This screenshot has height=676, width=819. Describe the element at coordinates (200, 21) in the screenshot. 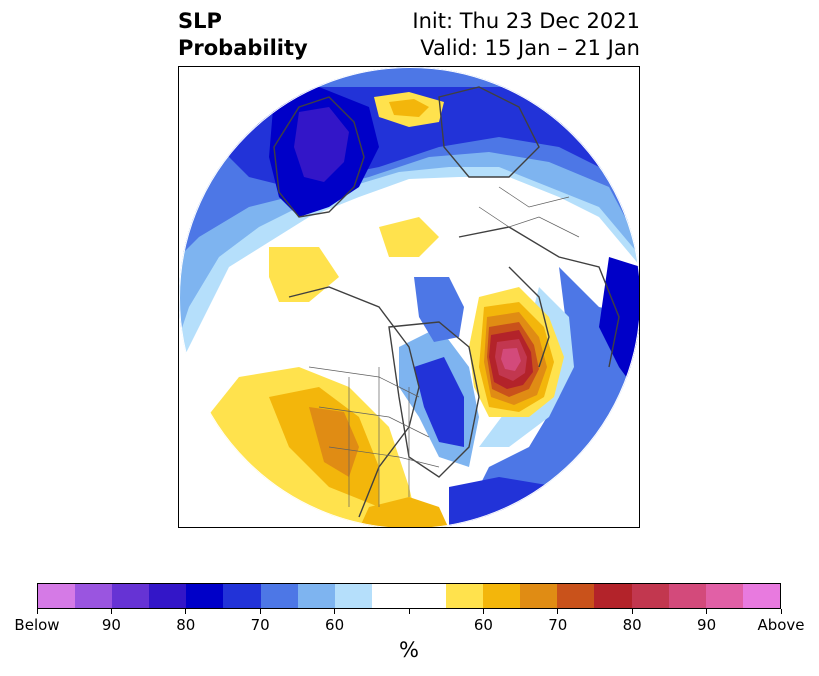

I see `title-line1: SLP` at that location.